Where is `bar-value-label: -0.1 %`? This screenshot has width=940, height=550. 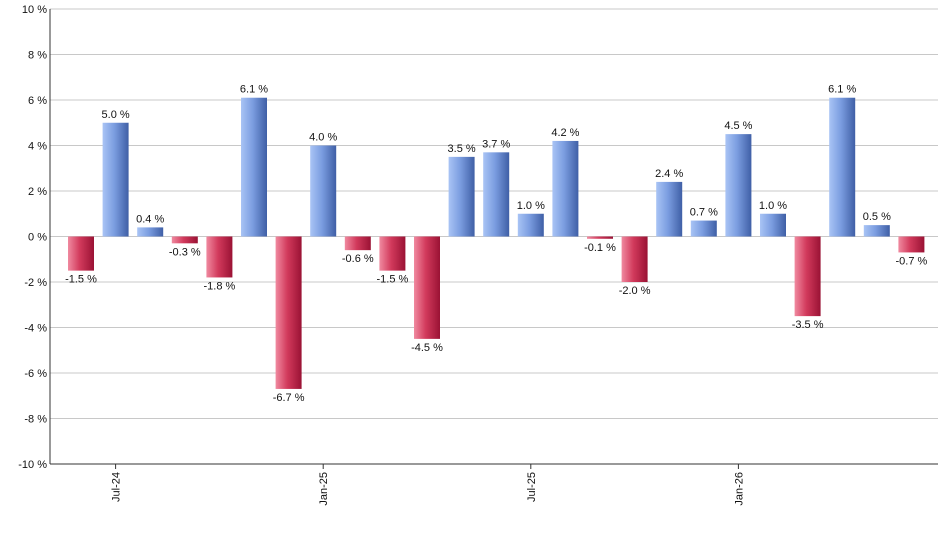
bar-value-label: -0.1 % is located at coordinates (600, 248).